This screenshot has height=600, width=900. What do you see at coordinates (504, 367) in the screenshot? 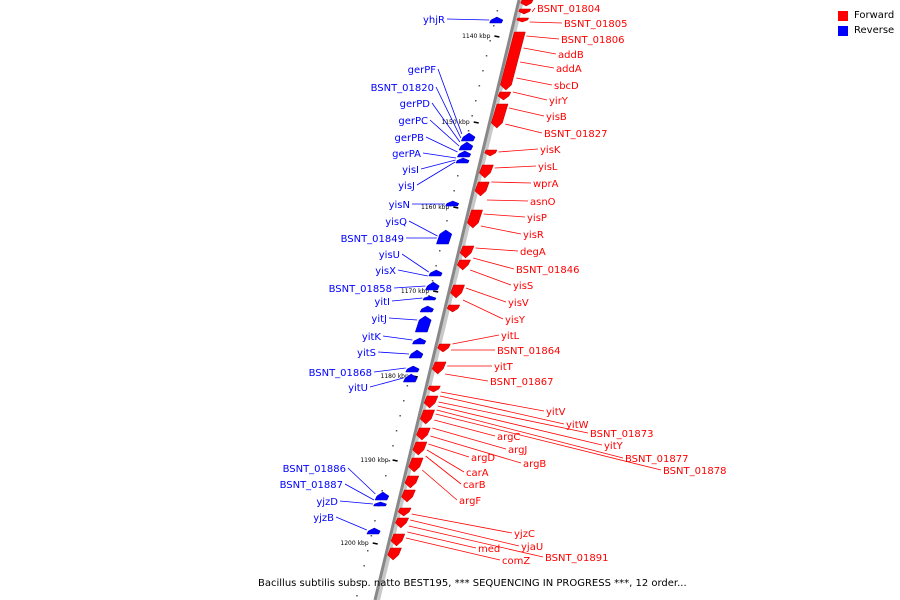
I see `forward-gene-label: yitT` at bounding box center [504, 367].